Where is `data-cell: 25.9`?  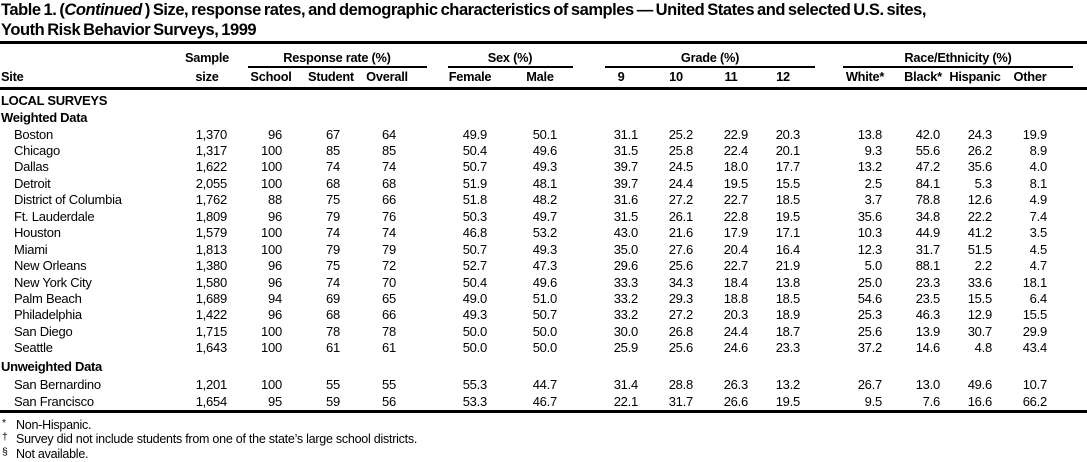 data-cell: 25.9 is located at coordinates (626, 348).